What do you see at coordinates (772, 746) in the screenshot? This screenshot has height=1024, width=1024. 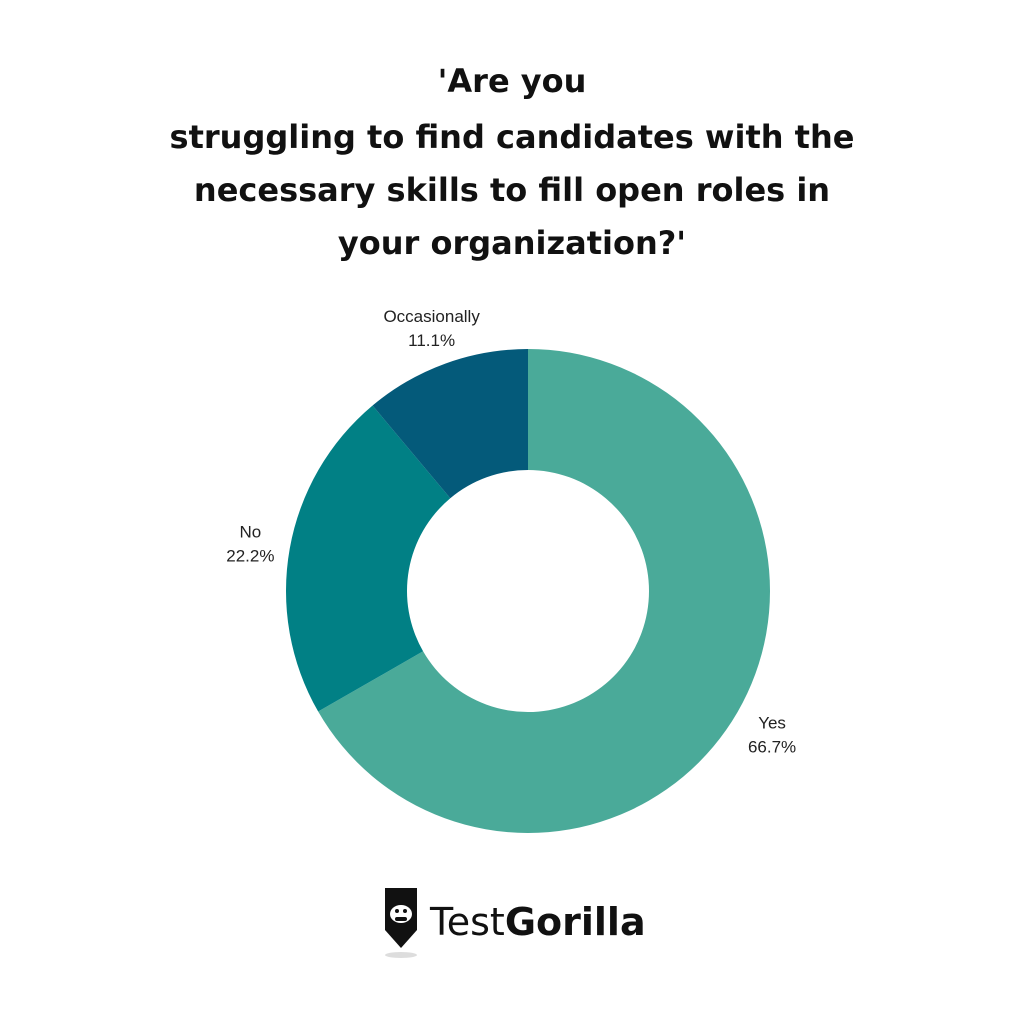 I see `slice-value-label: 66.7%` at bounding box center [772, 746].